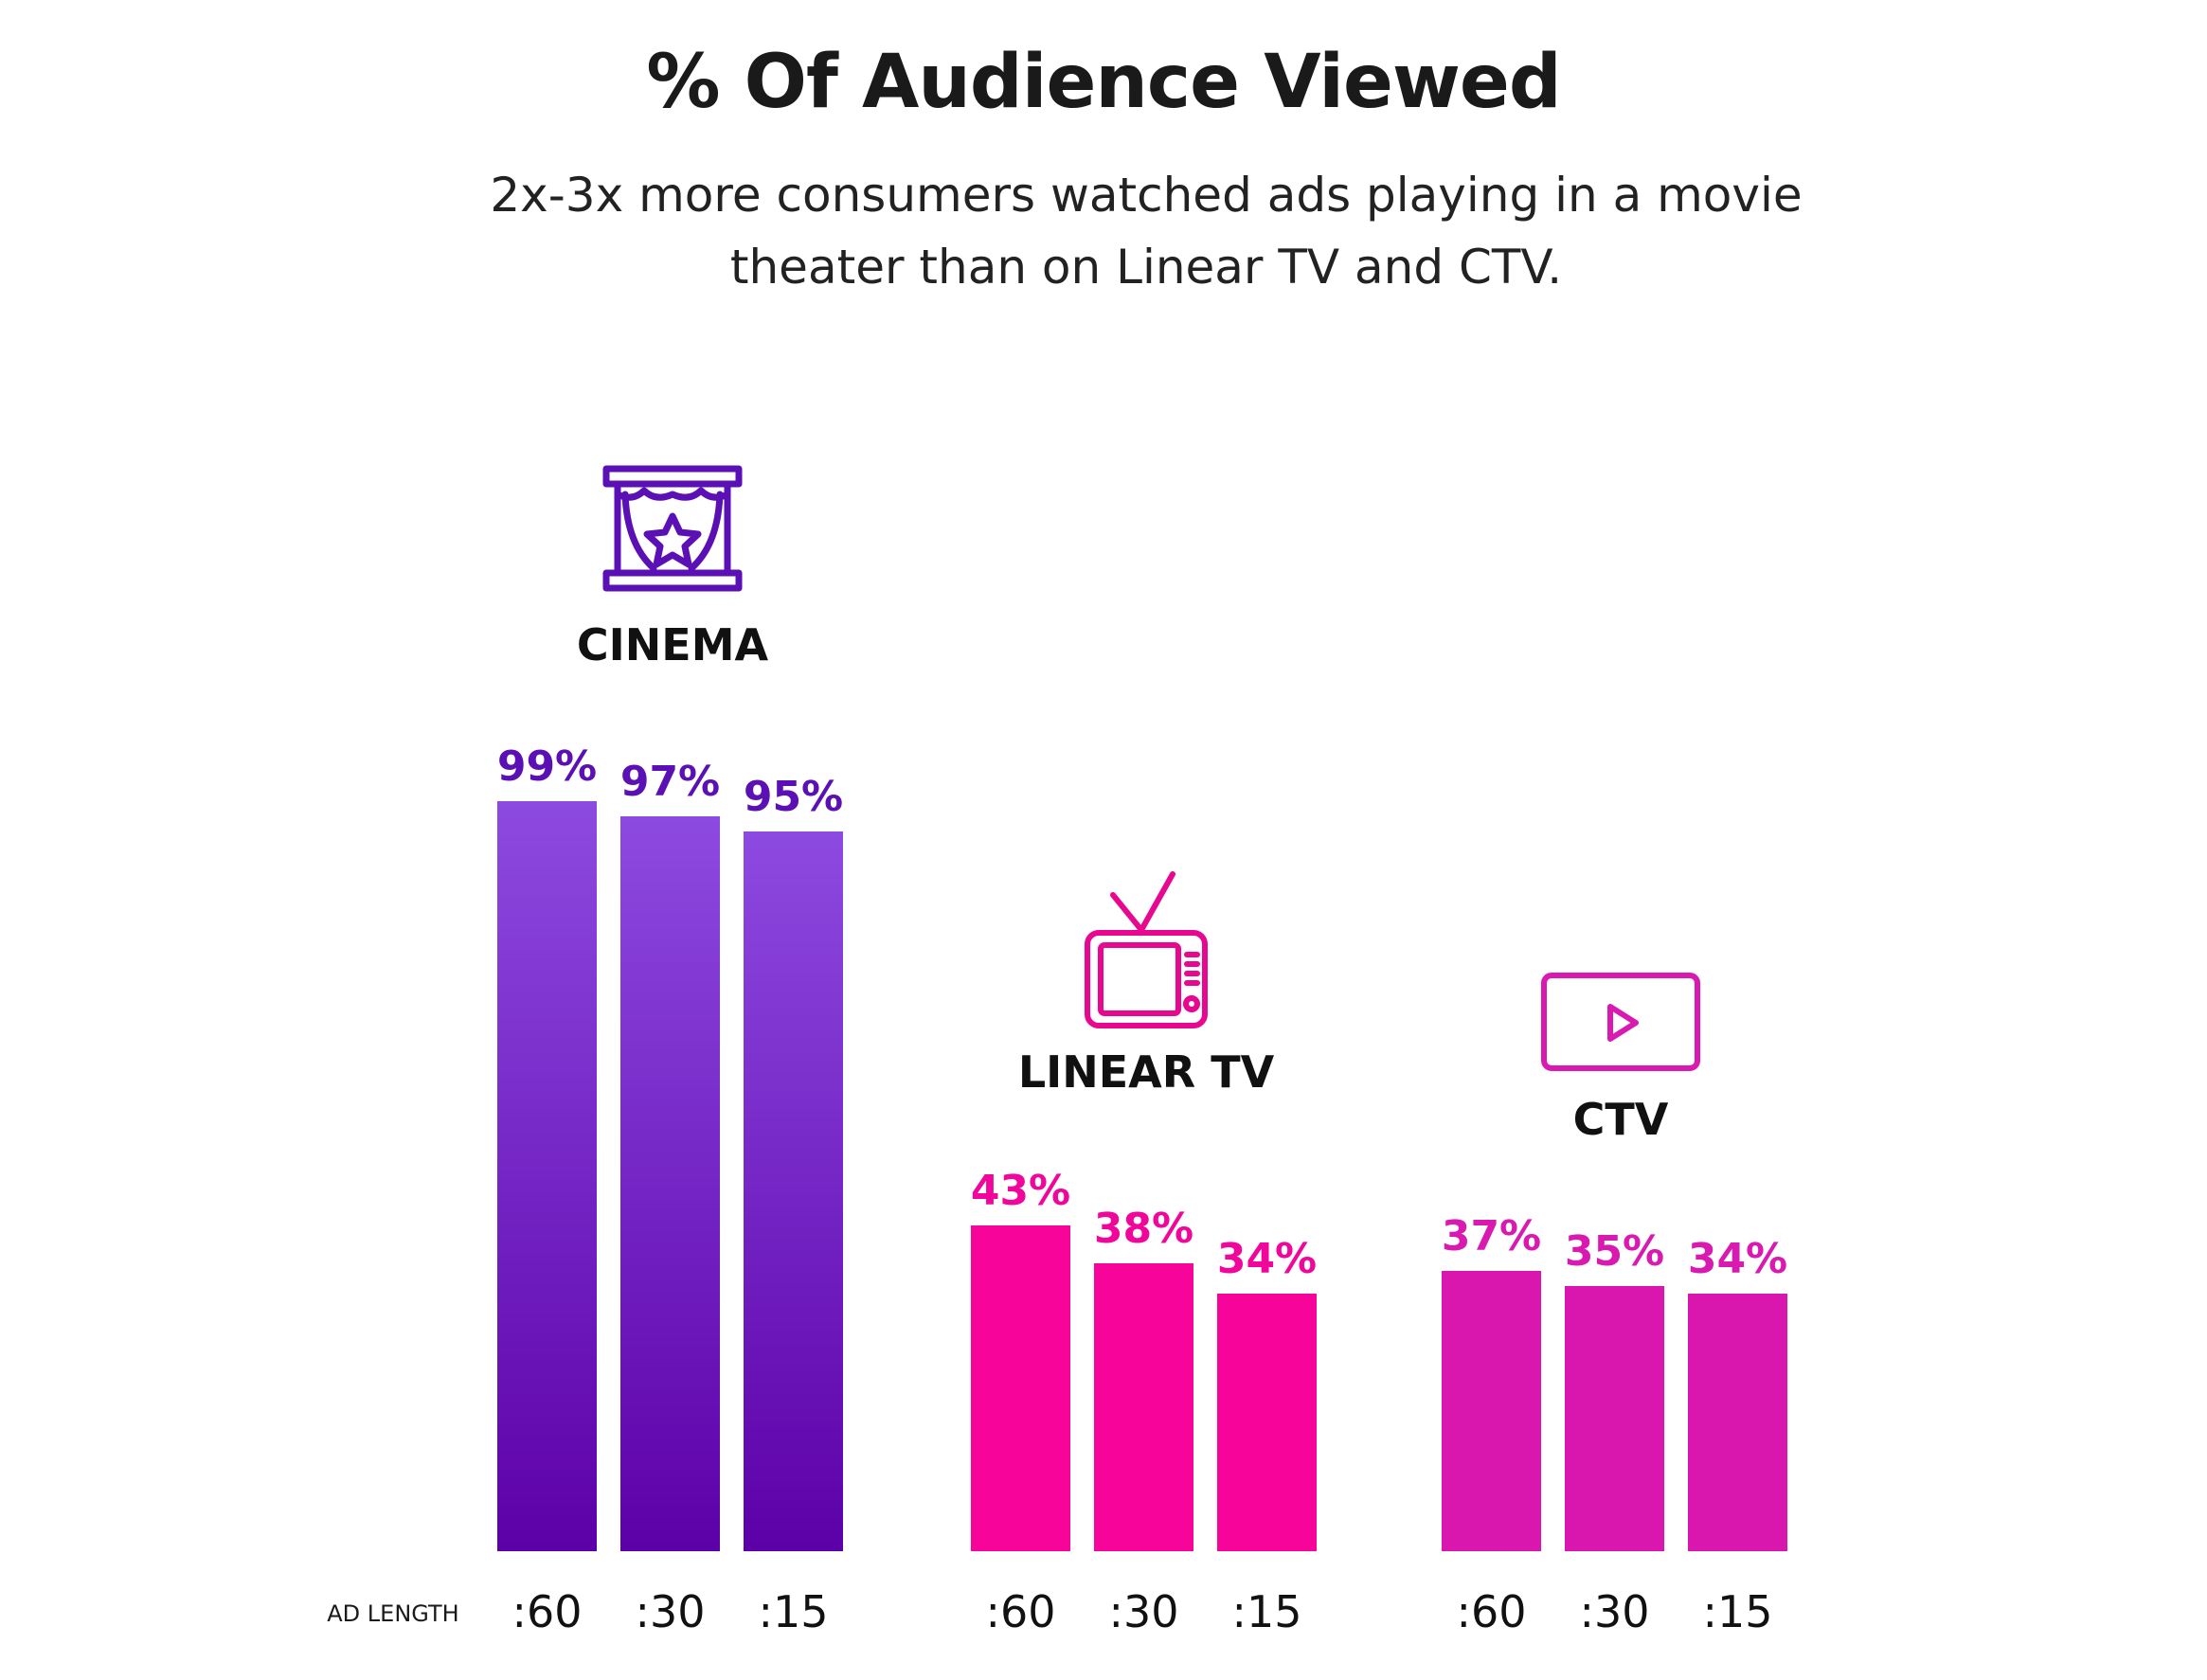  What do you see at coordinates (1614, 1252) in the screenshot?
I see `data-label: 35%` at bounding box center [1614, 1252].